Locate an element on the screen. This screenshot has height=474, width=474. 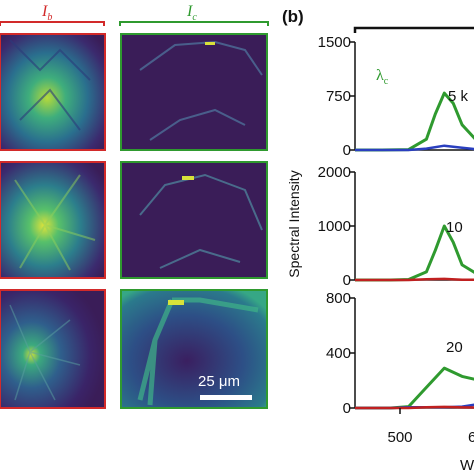
top-bracket is located at coordinates (413, 29).